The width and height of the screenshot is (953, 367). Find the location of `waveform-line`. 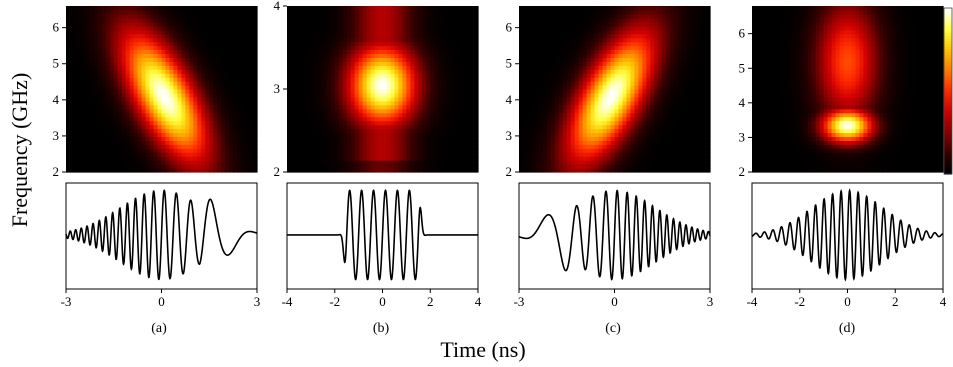

waveform-line is located at coordinates (382, 235).